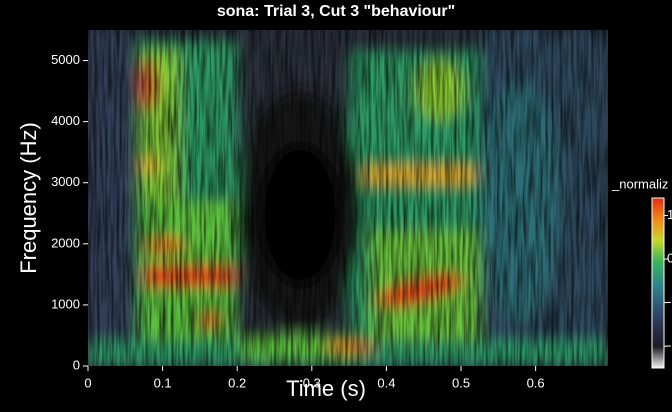  What do you see at coordinates (65, 59) in the screenshot?
I see `y-tick-label: 5000` at bounding box center [65, 59].